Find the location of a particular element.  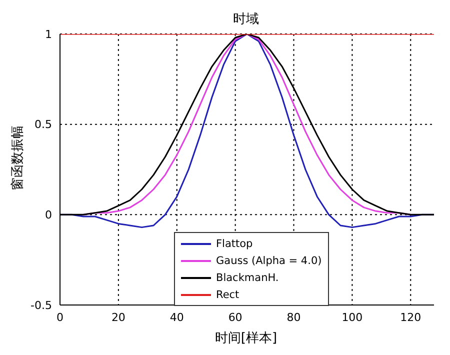

x-tick-label: 60 is located at coordinates (235, 317).